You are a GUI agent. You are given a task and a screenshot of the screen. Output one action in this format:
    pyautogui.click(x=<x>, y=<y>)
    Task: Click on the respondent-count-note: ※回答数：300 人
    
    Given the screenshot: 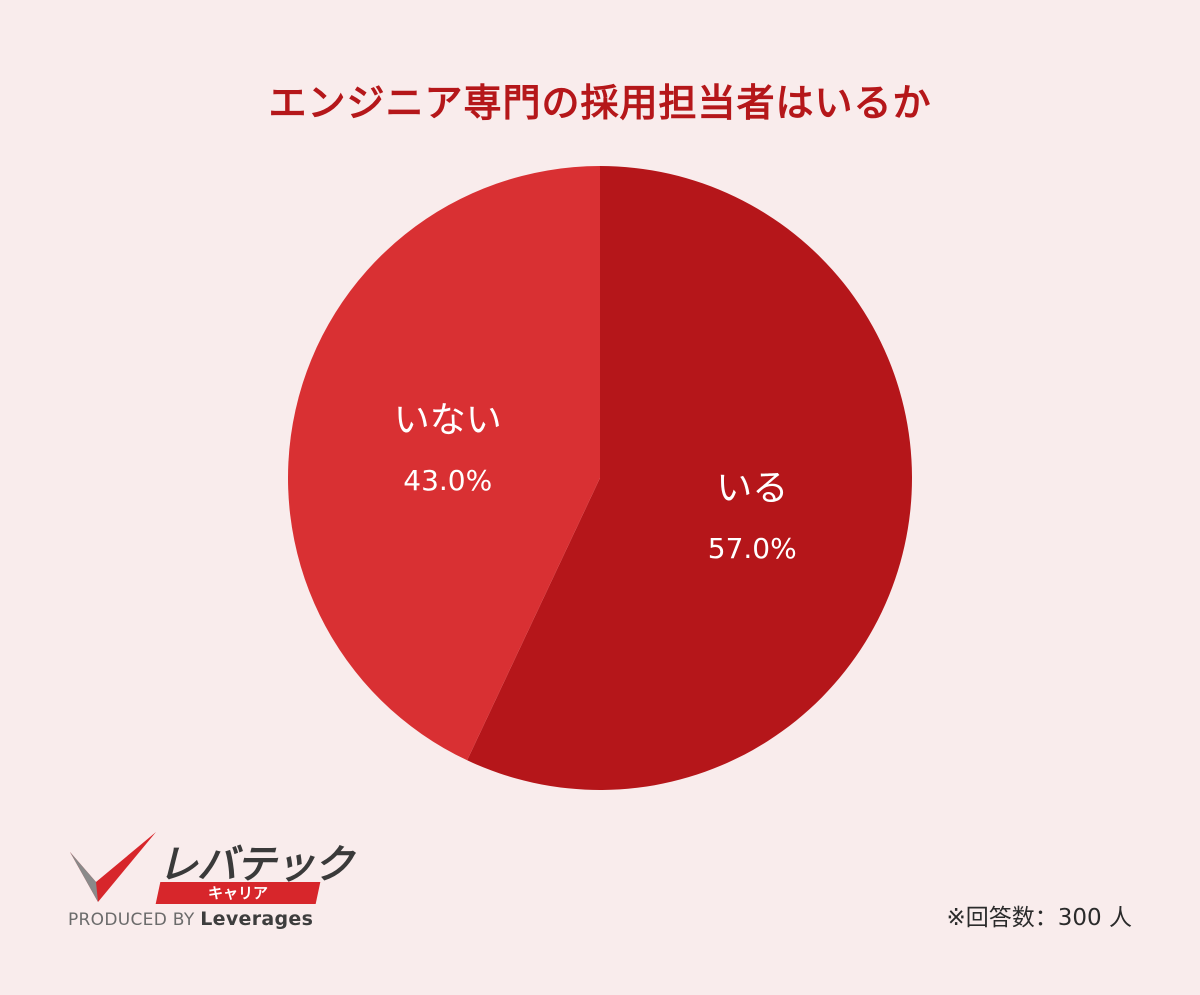 What is the action you would take?
    pyautogui.click(x=1039, y=918)
    